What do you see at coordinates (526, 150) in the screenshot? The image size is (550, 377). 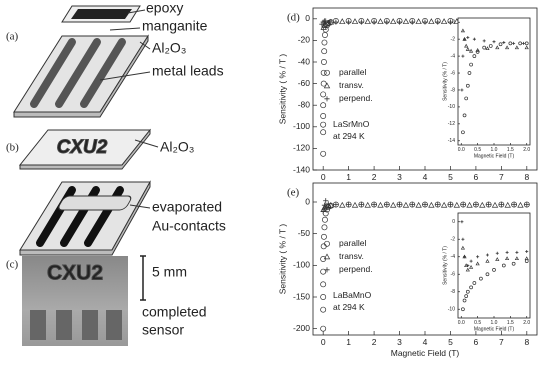 I see `x-tick-label: 2.0` at bounding box center [526, 150].